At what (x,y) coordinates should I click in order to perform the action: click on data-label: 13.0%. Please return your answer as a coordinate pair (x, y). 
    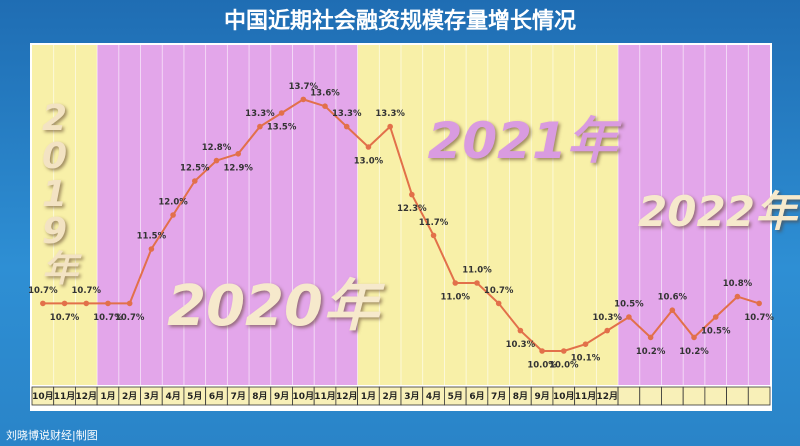
    Looking at the image, I should click on (369, 162).